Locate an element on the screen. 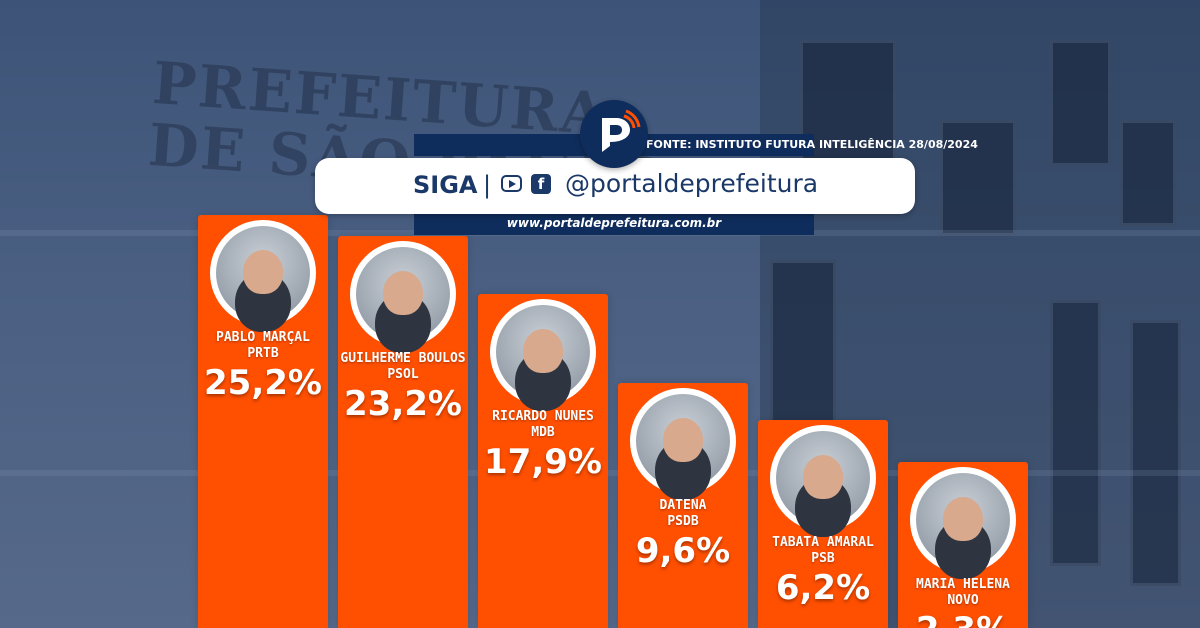 Image resolution: width=1200 pixels, height=628 pixels. candidate-party-2: MDB is located at coordinates (543, 432).